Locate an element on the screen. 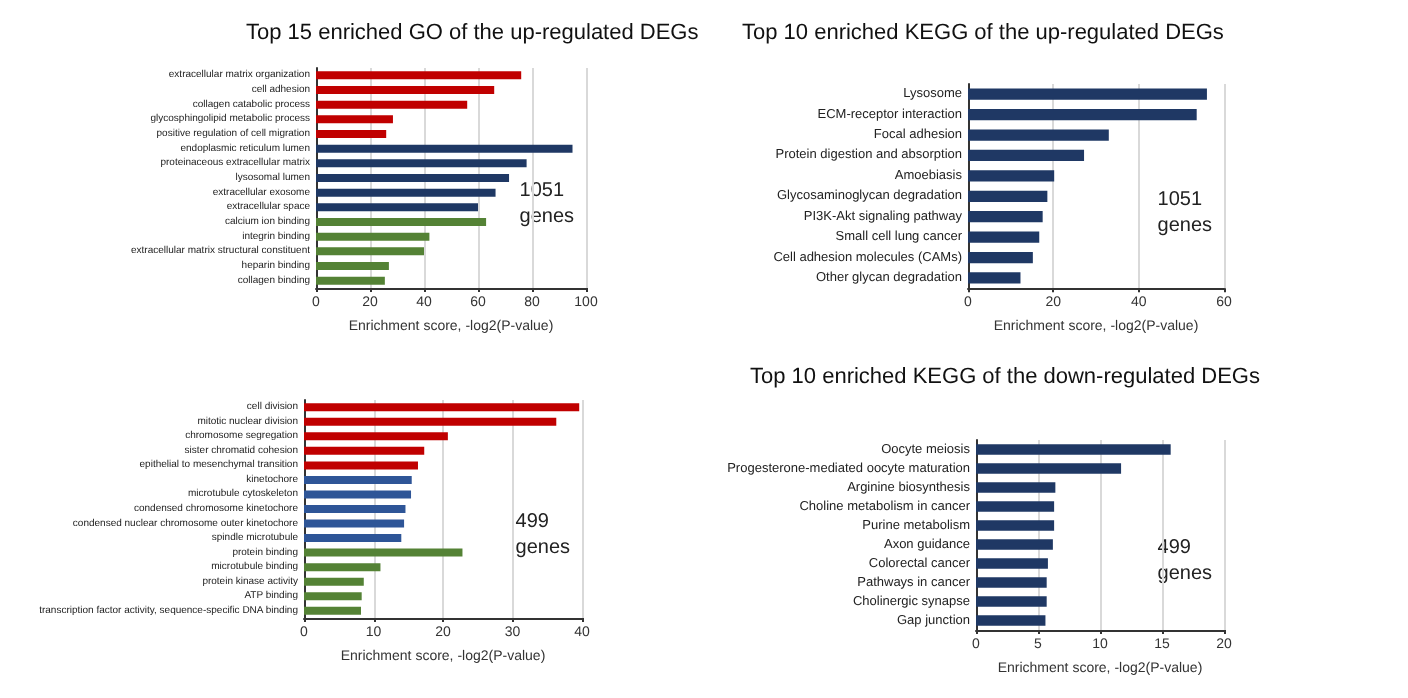 This screenshot has height=698, width=1408. chart-title: Top 10 enriched KEGG of the up-regulated DEGs is located at coordinates (983, 33).